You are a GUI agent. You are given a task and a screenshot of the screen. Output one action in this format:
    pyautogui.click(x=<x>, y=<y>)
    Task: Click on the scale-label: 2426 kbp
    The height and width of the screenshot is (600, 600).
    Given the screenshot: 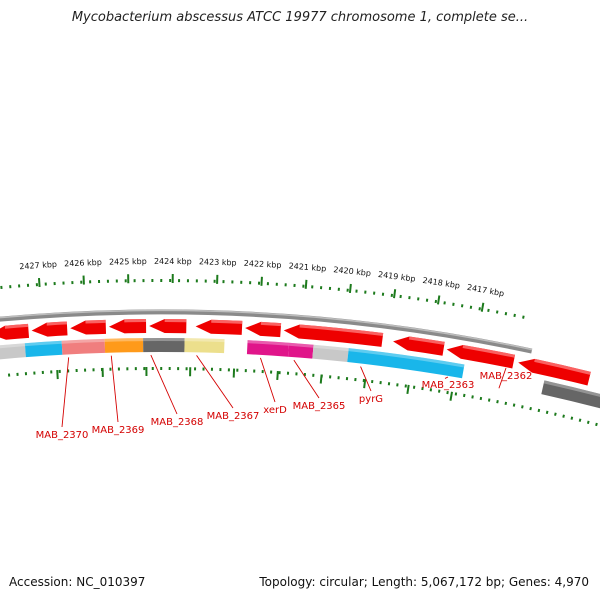 What is the action you would take?
    pyautogui.click(x=83, y=263)
    